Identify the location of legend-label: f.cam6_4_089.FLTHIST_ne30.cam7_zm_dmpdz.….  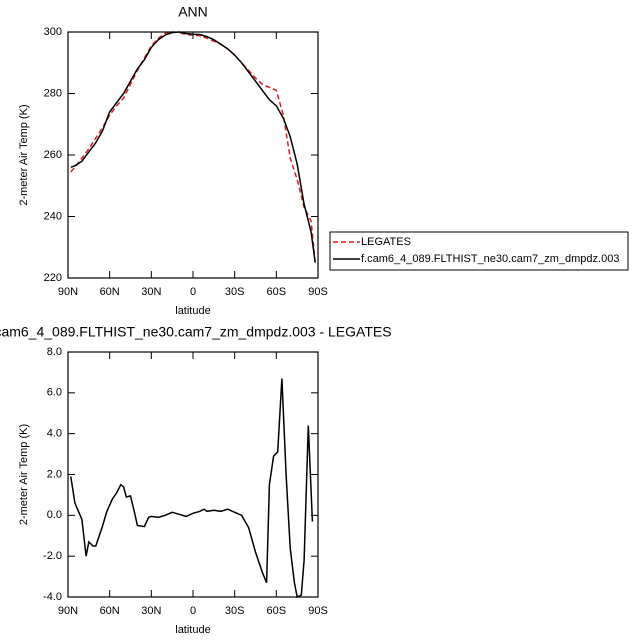
(490, 259).